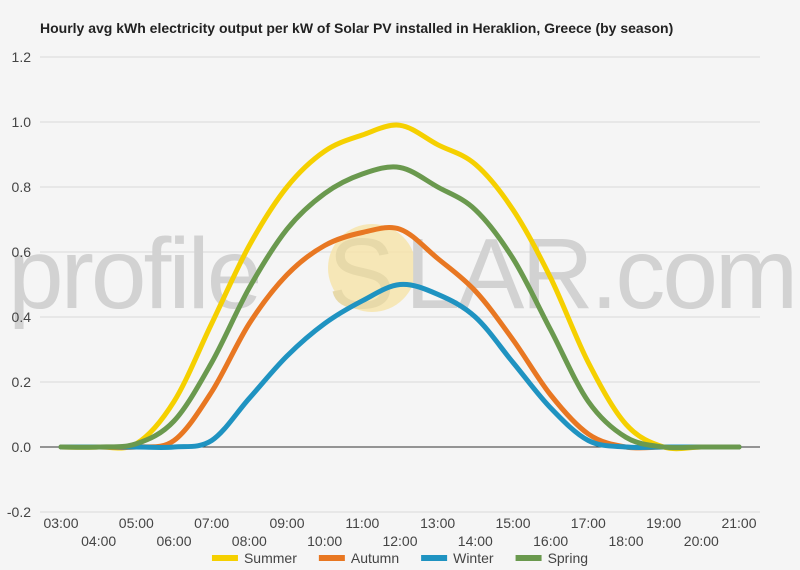 This screenshot has width=800, height=570. I want to click on x-tick-label: 04:00, so click(98, 541).